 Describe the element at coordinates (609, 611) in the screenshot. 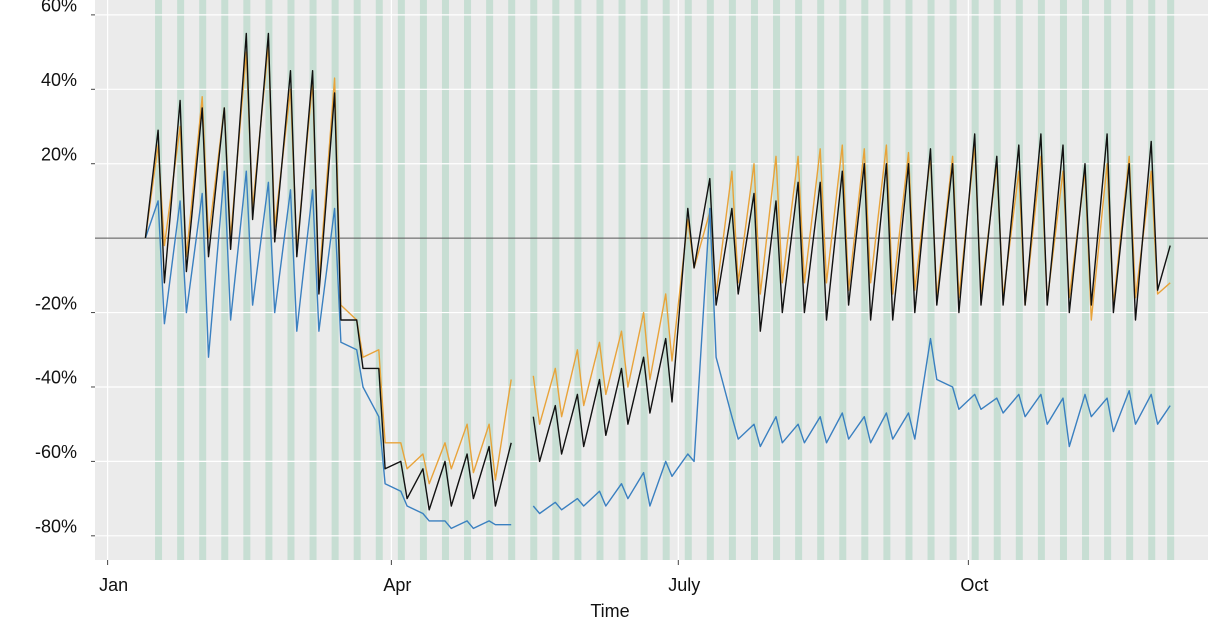

I see `x-axis-label: Time` at that location.